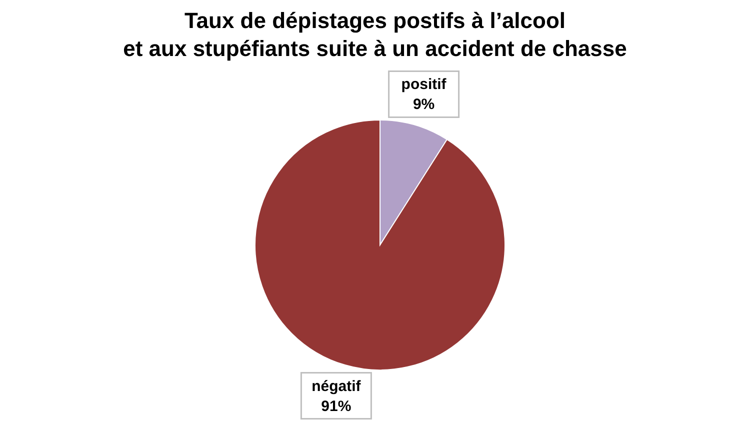  Describe the element at coordinates (423, 105) in the screenshot. I see `data-label: 9%` at that location.